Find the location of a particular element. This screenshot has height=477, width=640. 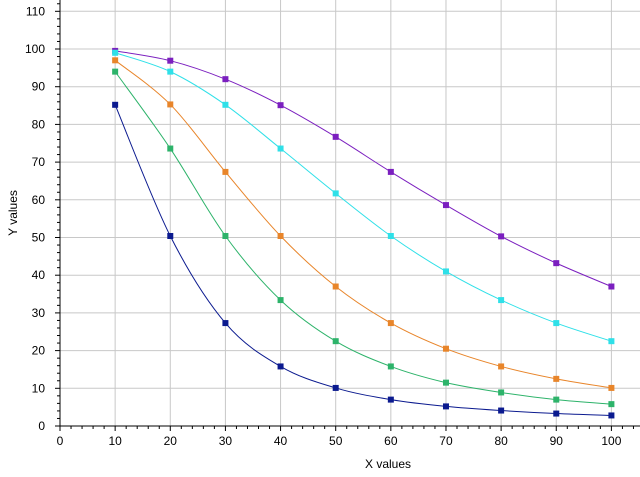

x-tick-label: 80 is located at coordinates (501, 441).